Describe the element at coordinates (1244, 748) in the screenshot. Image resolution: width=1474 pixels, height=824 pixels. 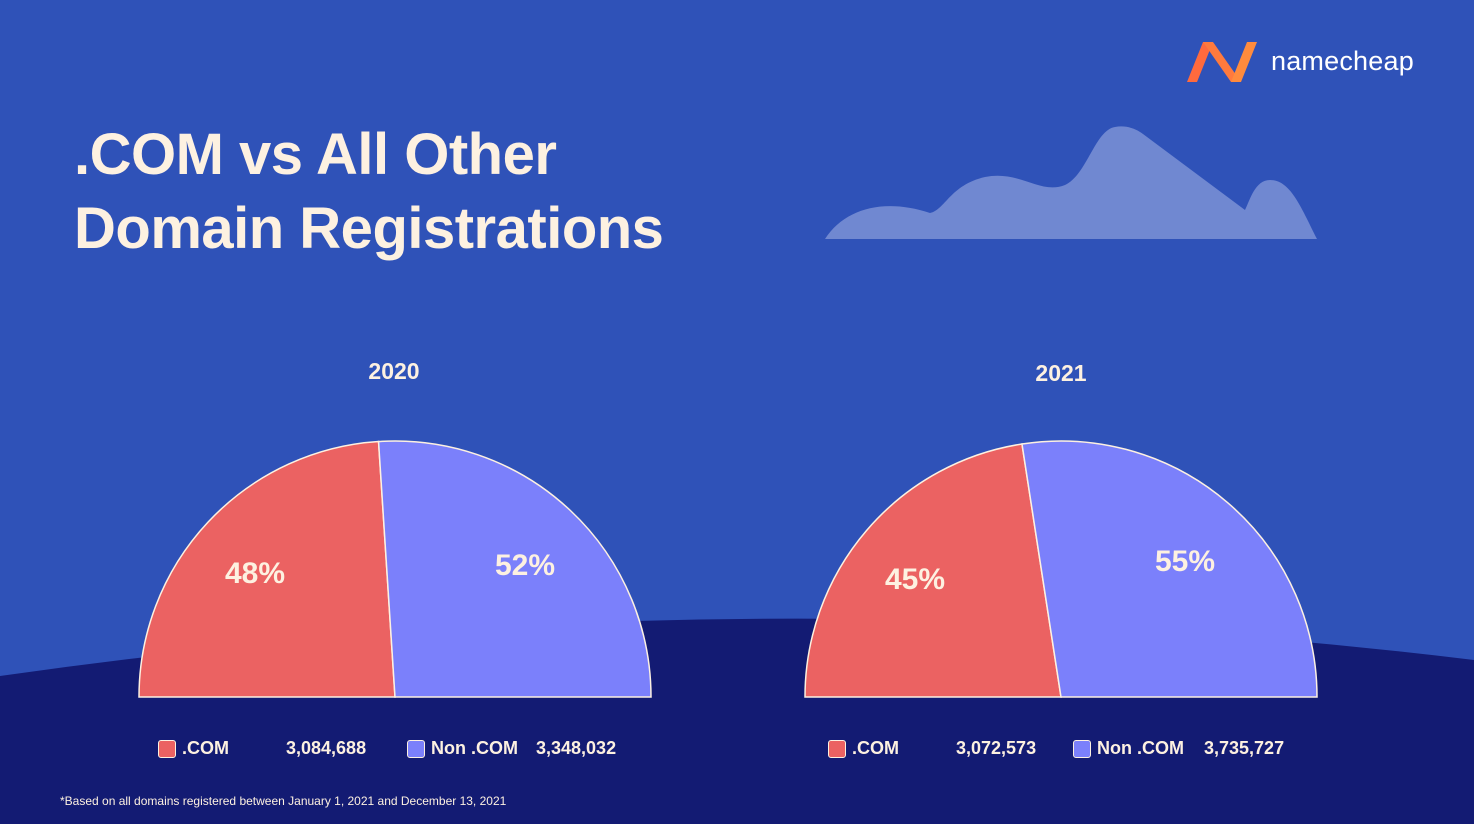
I see `legend-value-non-com: 3,735,727` at that location.